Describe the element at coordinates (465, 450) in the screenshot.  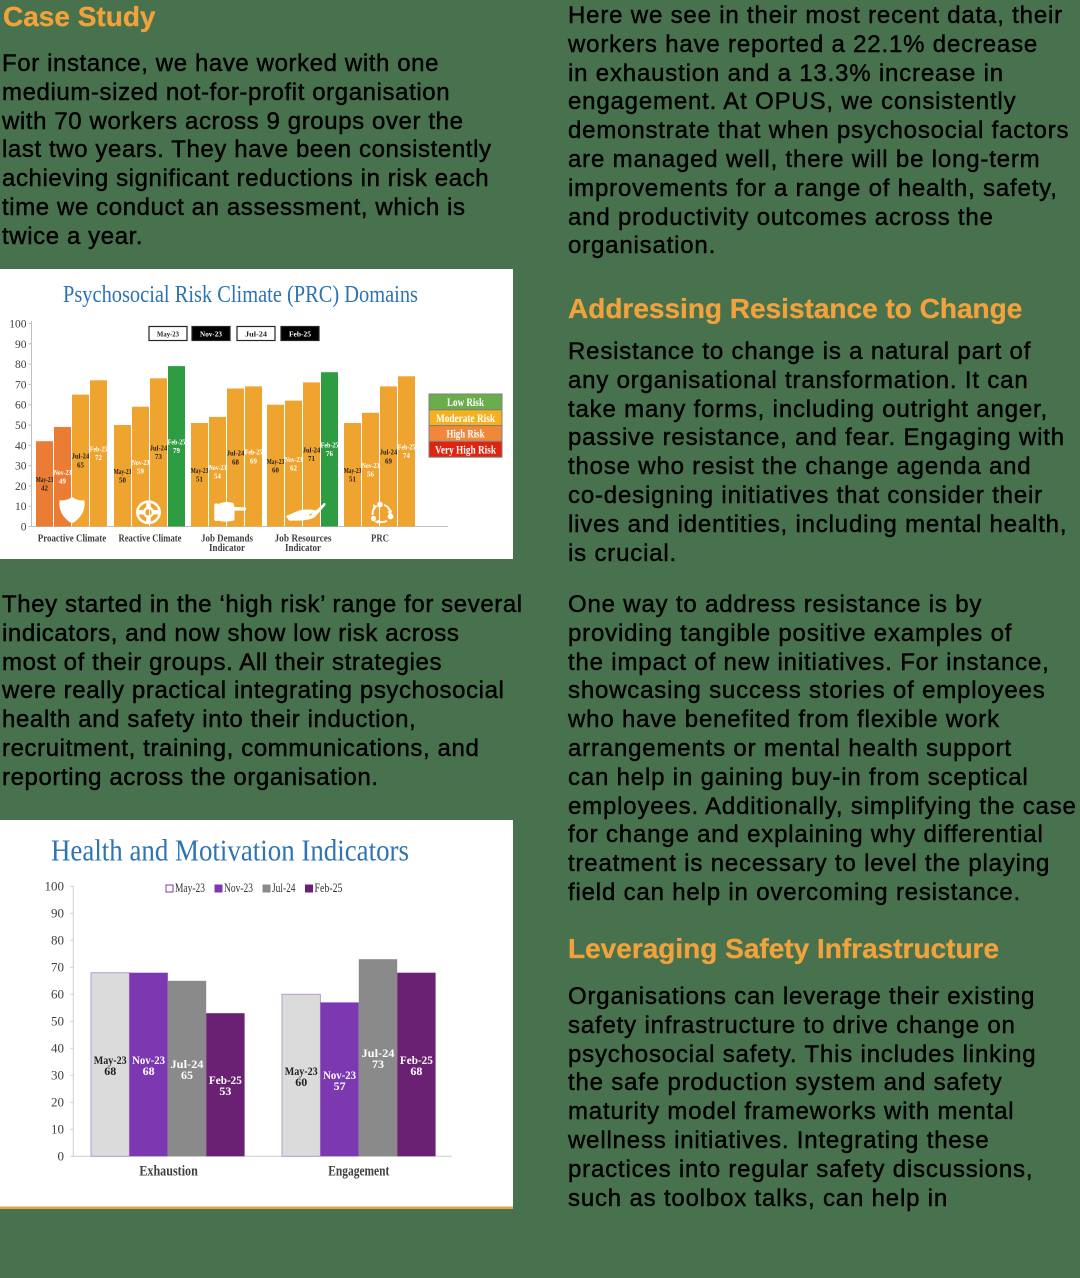
I see `svg-text: Very High Risk` at that location.